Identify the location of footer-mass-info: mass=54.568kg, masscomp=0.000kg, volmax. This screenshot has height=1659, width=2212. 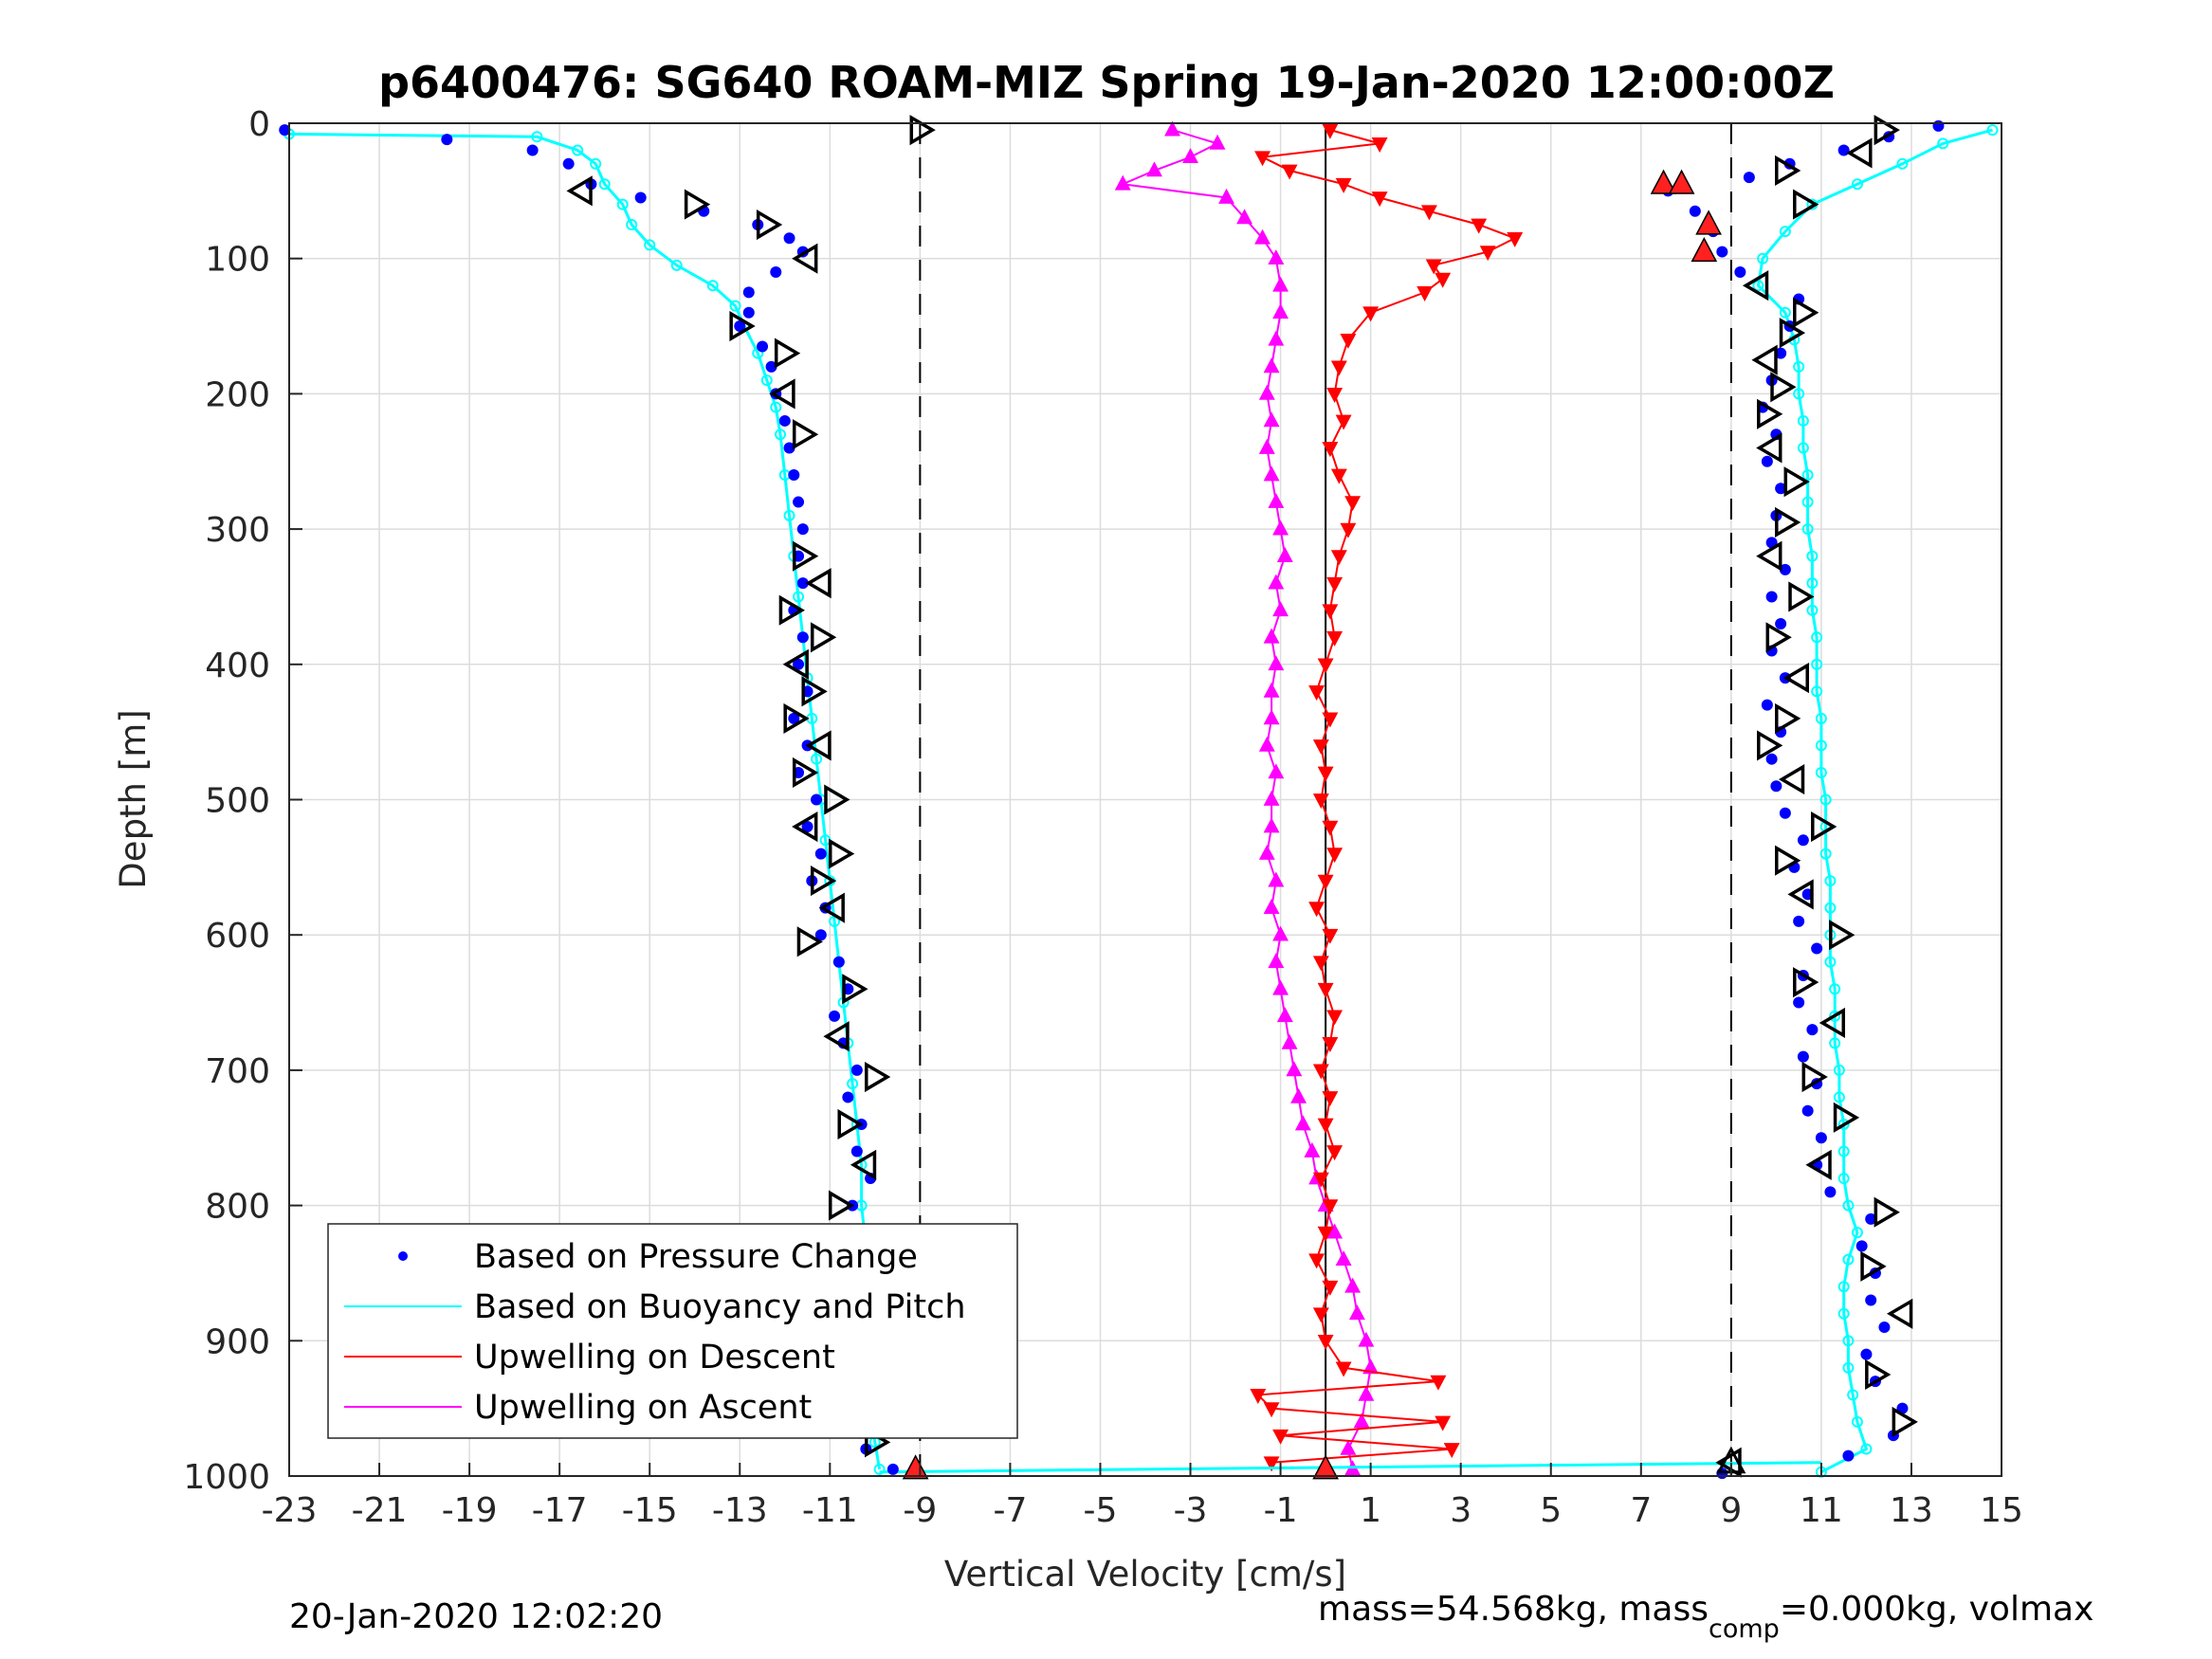
(1705, 1617).